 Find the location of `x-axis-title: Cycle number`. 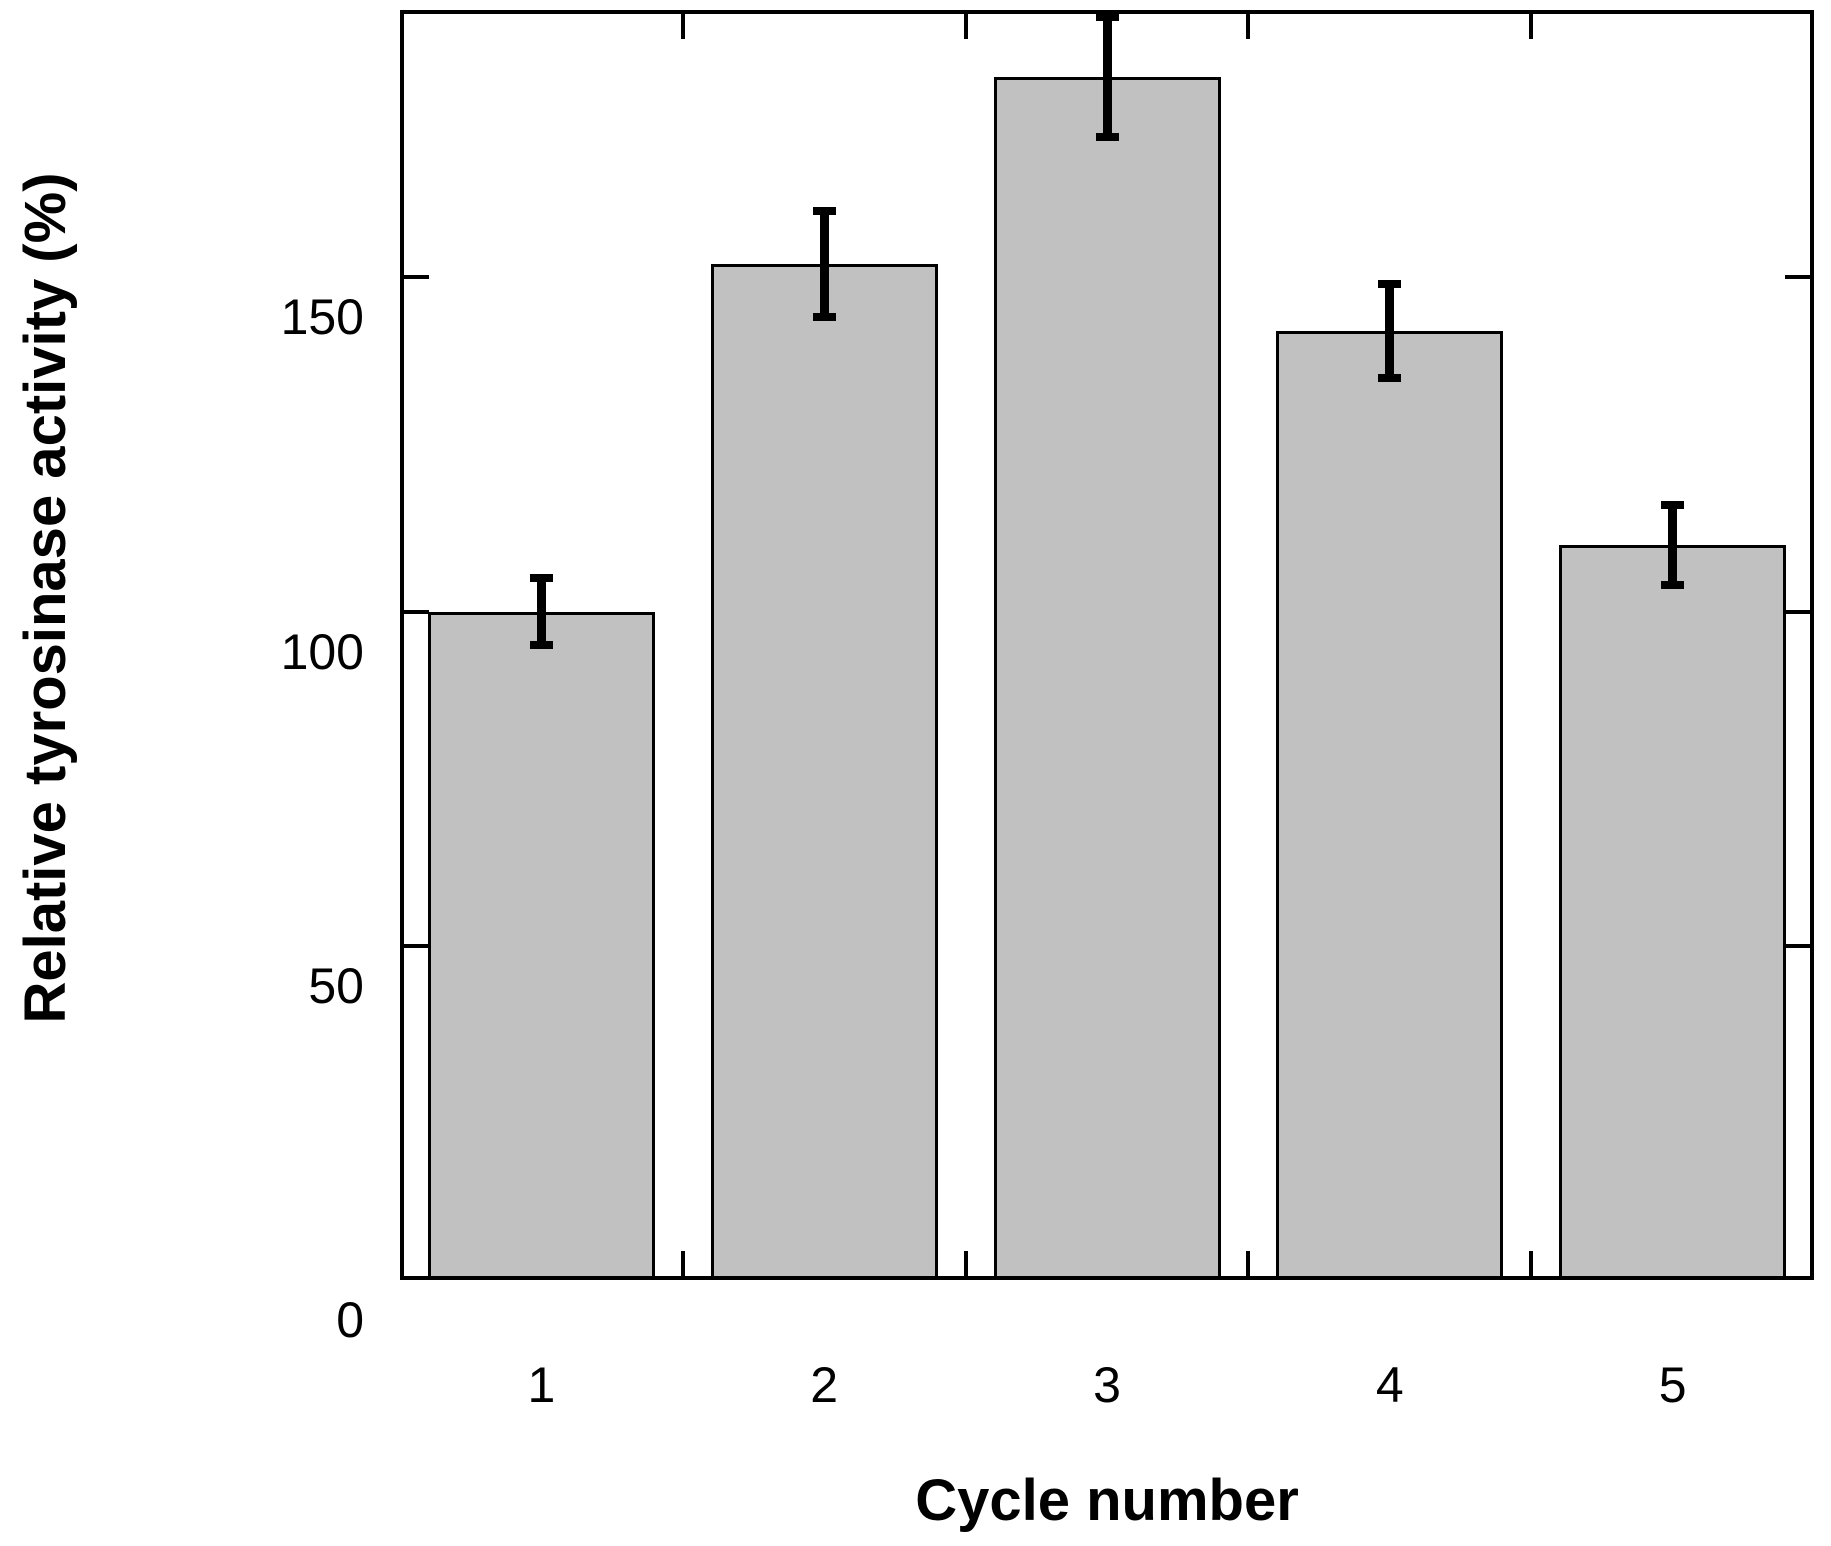

x-axis-title: Cycle number is located at coordinates (1107, 1500).